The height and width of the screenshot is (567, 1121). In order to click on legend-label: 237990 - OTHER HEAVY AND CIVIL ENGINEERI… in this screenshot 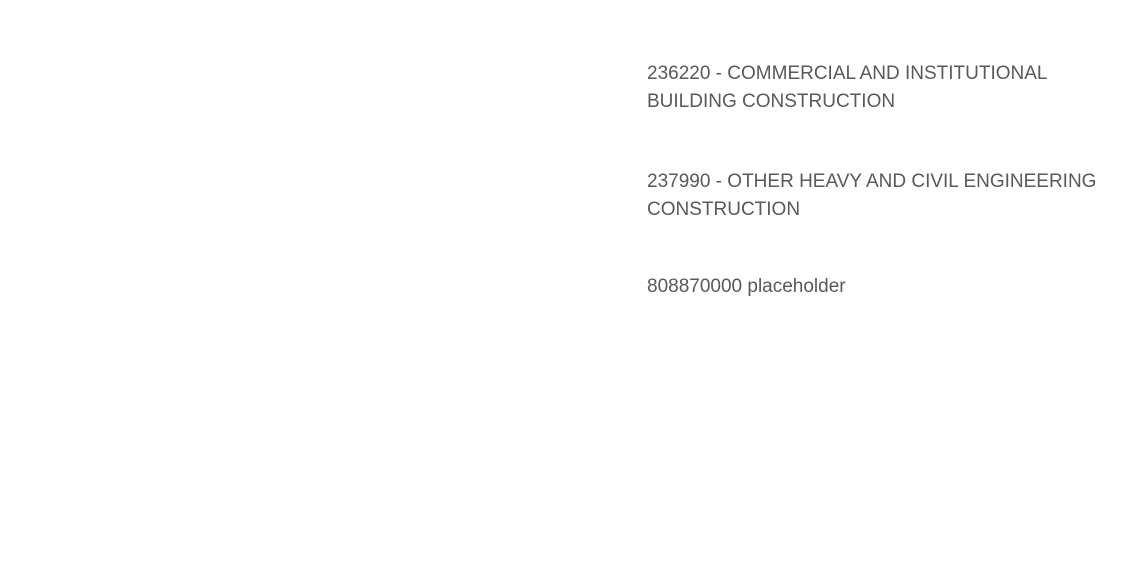, I will do `click(872, 195)`.